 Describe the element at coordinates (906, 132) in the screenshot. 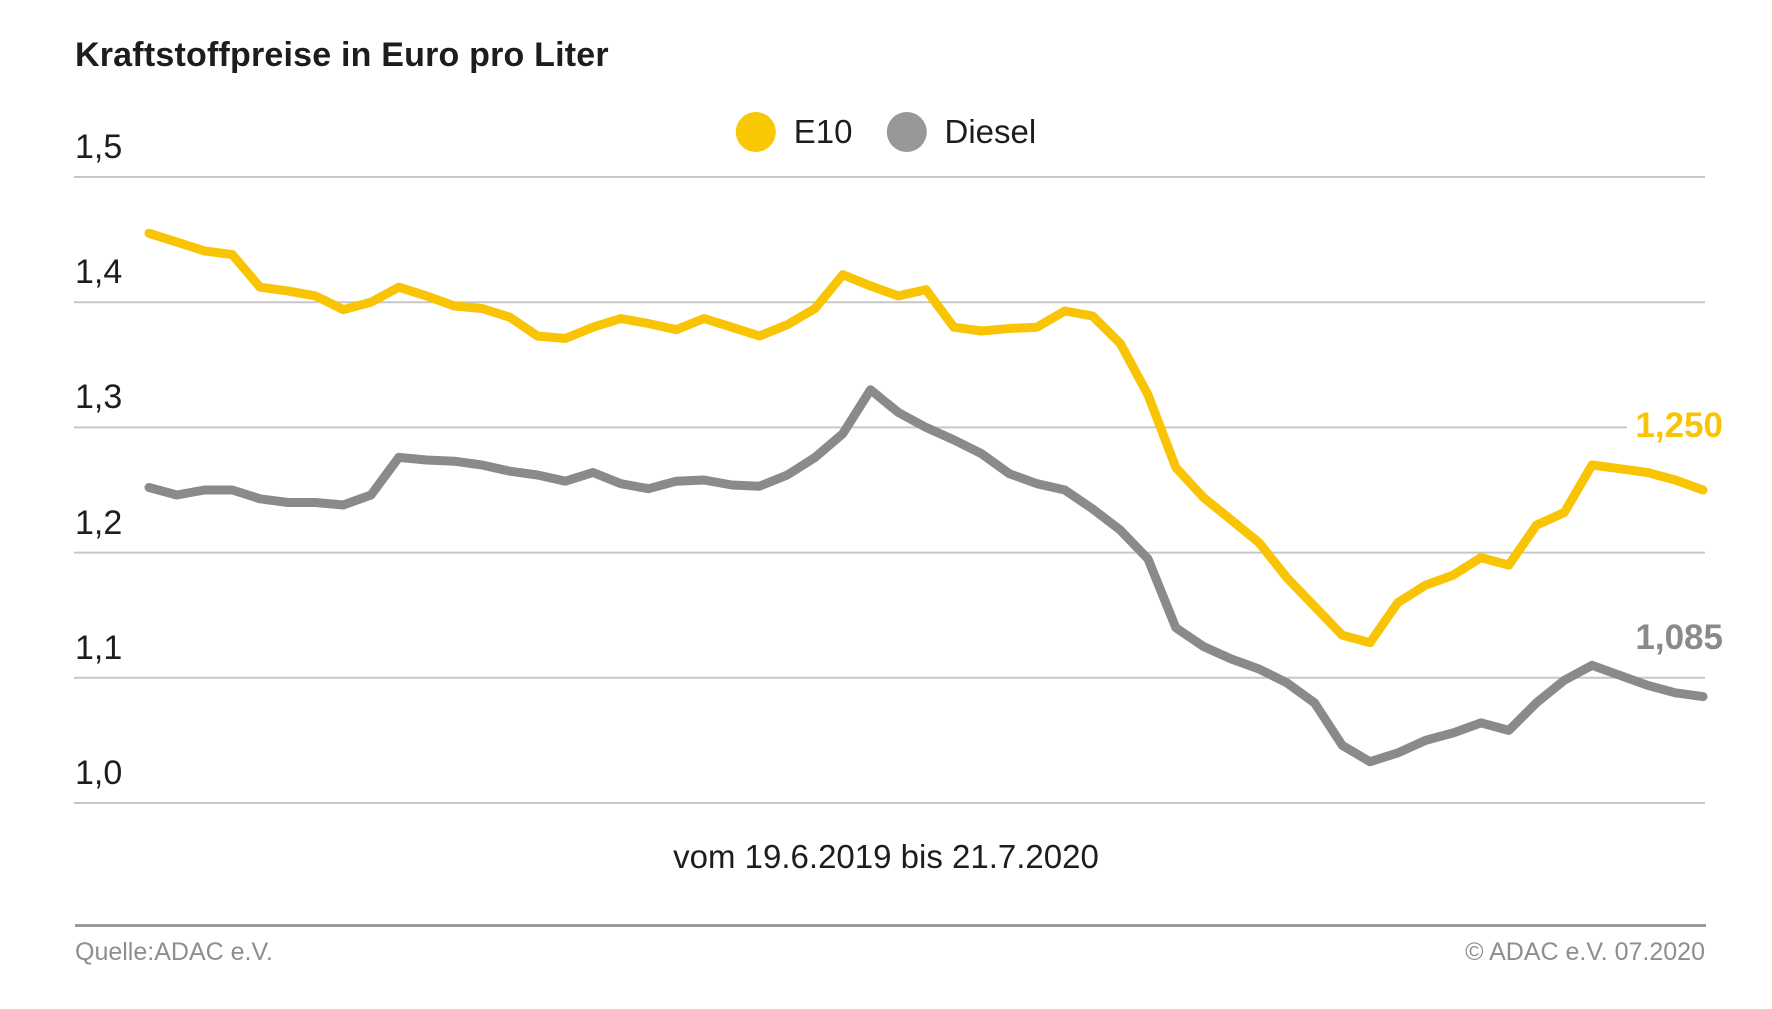

I see `diesel-series-dot-icon` at that location.